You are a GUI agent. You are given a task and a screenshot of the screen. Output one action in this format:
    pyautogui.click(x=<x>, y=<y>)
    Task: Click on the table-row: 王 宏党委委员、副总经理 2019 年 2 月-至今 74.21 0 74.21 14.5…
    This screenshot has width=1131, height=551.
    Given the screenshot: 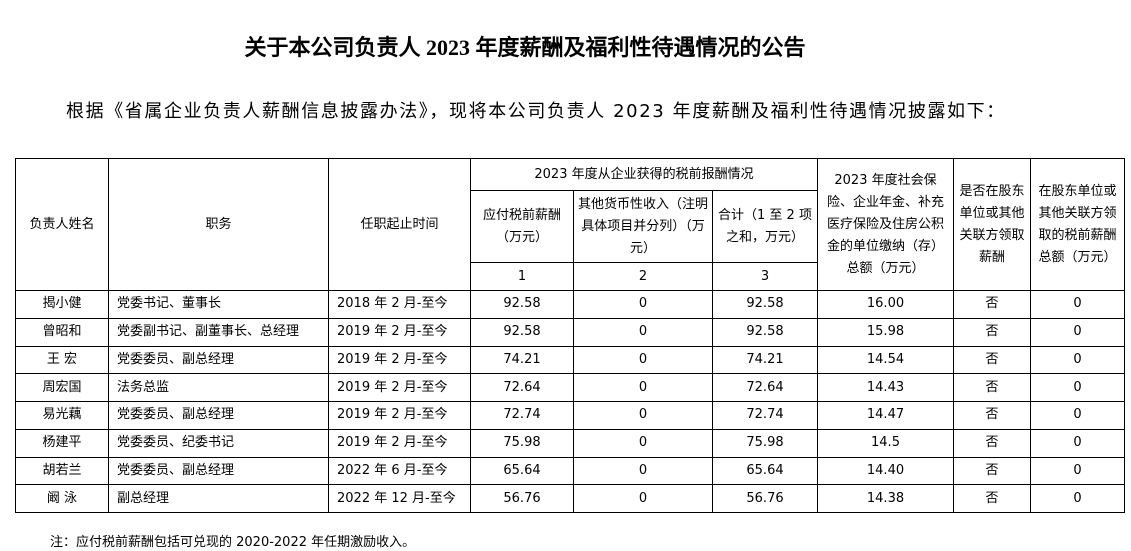 What is the action you would take?
    pyautogui.click(x=570, y=360)
    